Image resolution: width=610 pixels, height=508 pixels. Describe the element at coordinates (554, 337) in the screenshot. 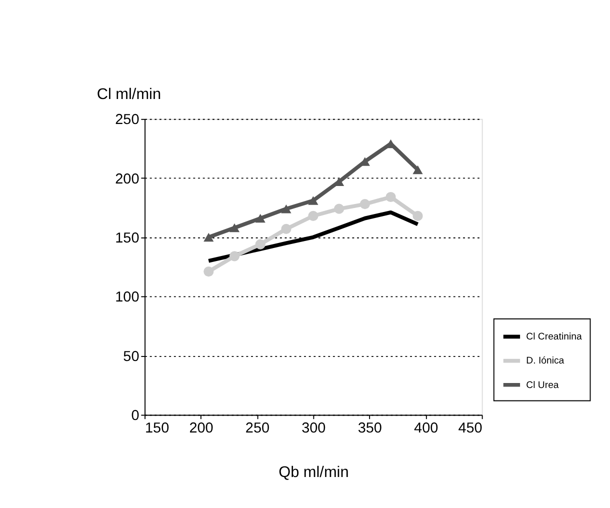

I see `legend-label: Cl Creatinina` at that location.